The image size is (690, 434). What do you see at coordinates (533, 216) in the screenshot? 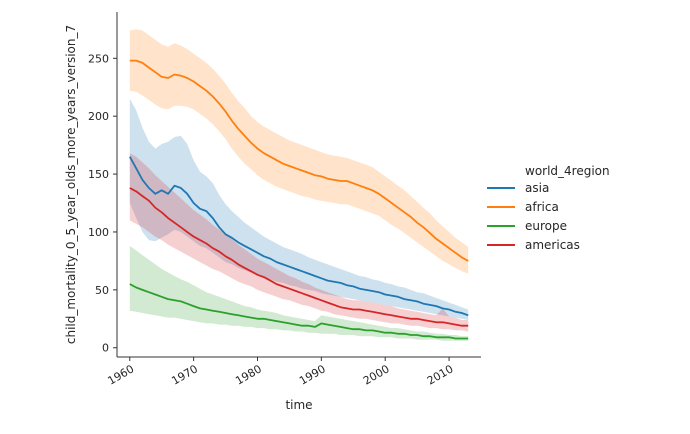
I see `legend-items: asia africa europe americas` at bounding box center [533, 216].